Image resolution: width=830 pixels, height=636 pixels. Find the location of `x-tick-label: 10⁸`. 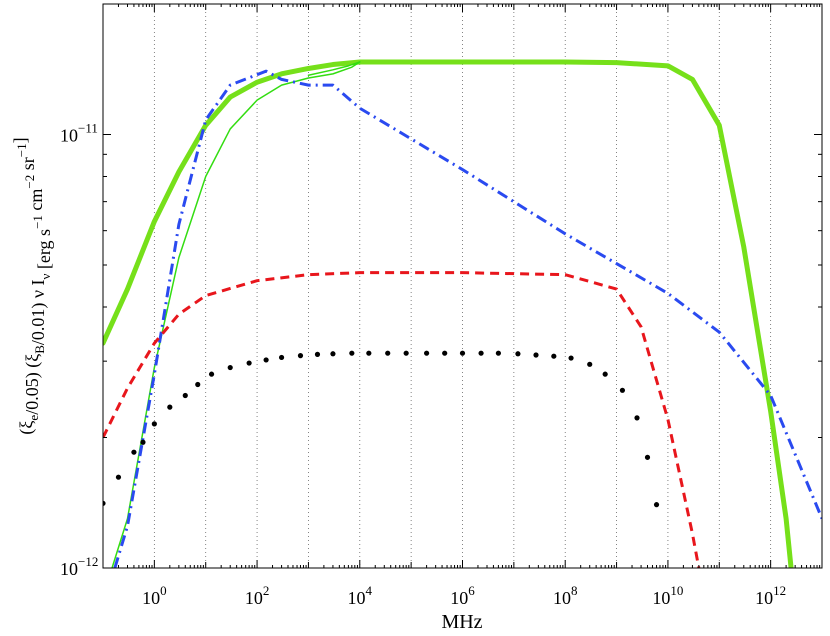

x-tick-label: 10⁸ is located at coordinates (565, 595).